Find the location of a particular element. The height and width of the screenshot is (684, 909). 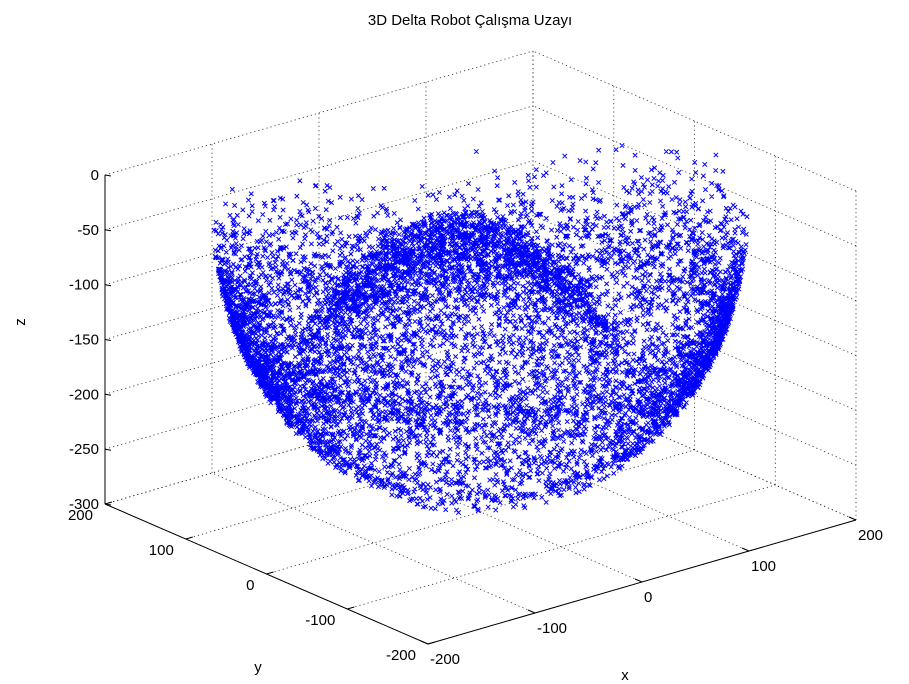

y-tick-label: 0 is located at coordinates (250, 585).